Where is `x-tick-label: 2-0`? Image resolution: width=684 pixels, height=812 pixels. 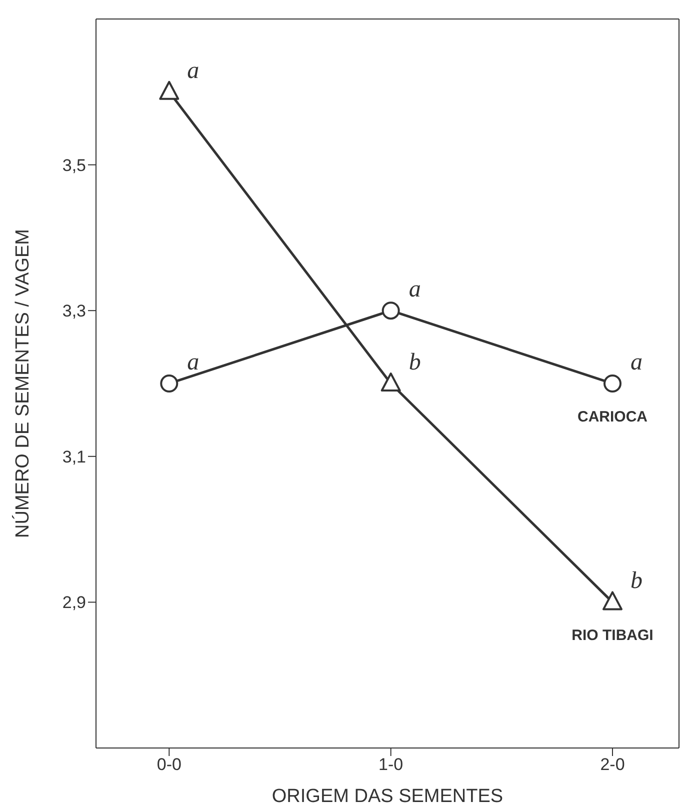
x-tick-label: 2-0 is located at coordinates (612, 764).